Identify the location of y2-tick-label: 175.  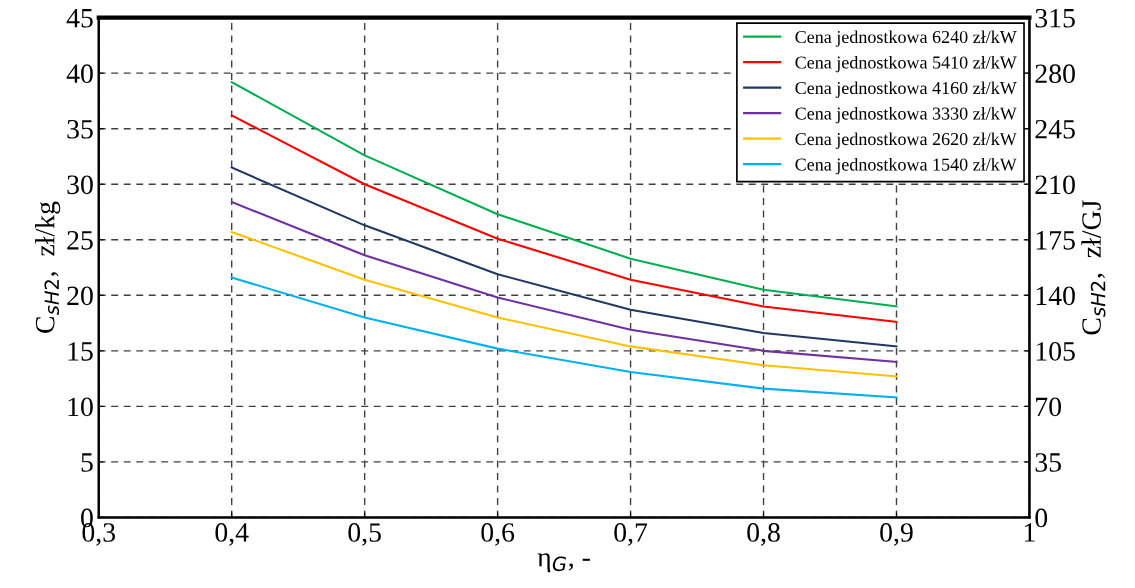
(1055, 240).